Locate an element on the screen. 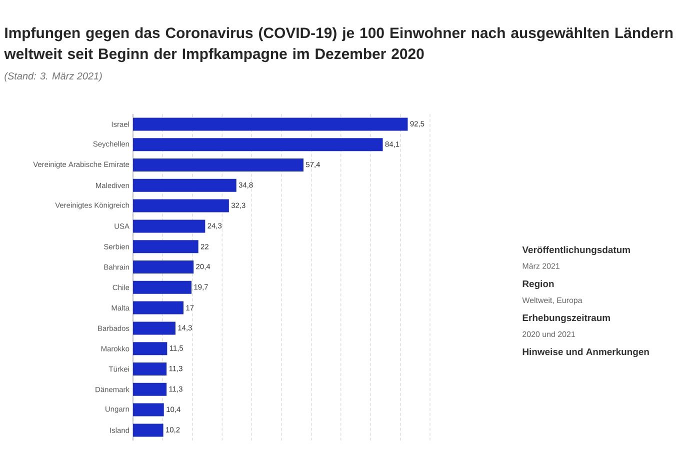 The image size is (684, 473). text: Region is located at coordinates (538, 285).